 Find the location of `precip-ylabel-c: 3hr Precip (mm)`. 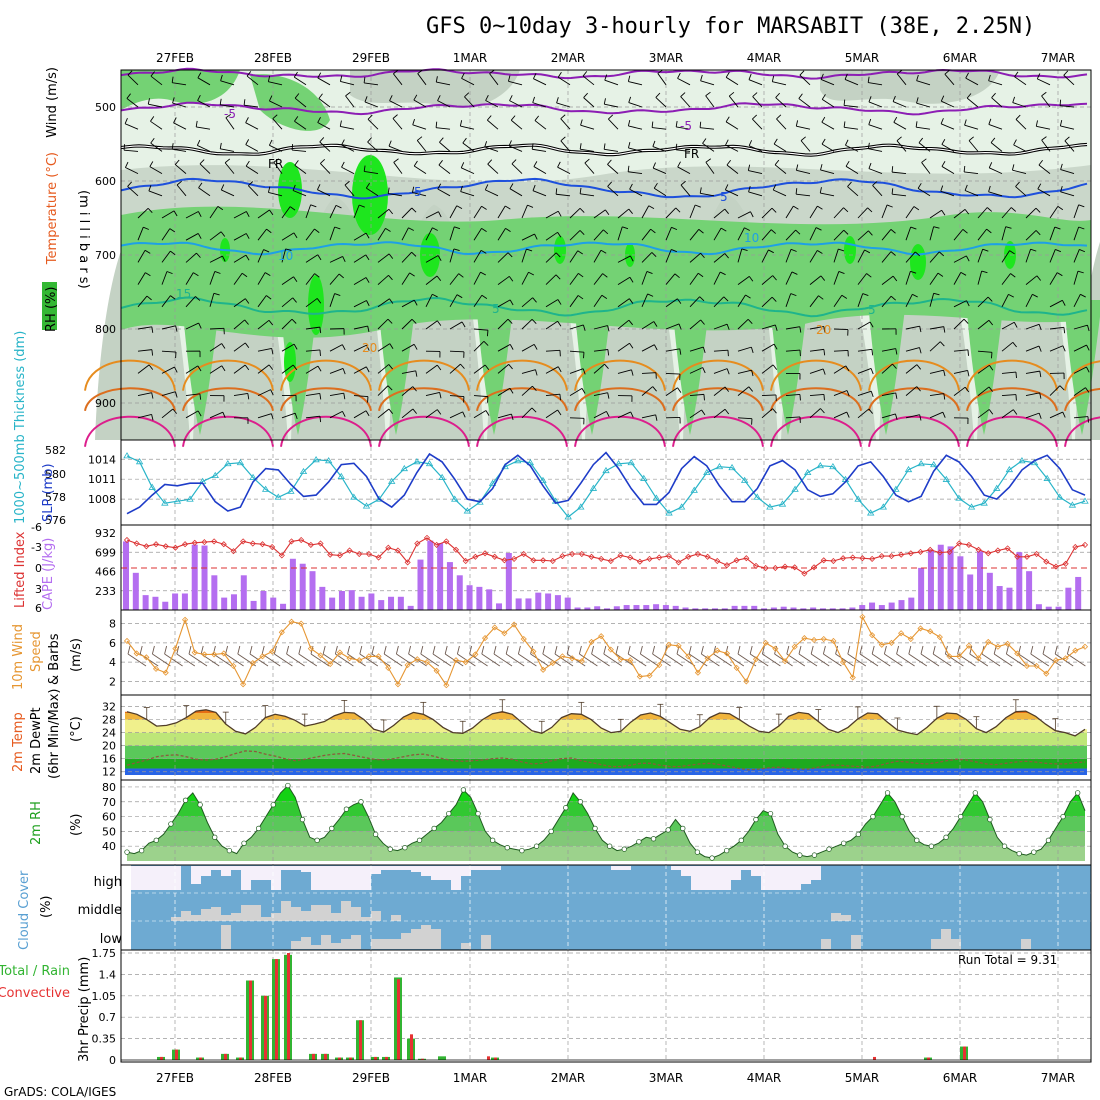

precip-ylabel-c: 3hr Precip (mm) is located at coordinates (84, 1009).